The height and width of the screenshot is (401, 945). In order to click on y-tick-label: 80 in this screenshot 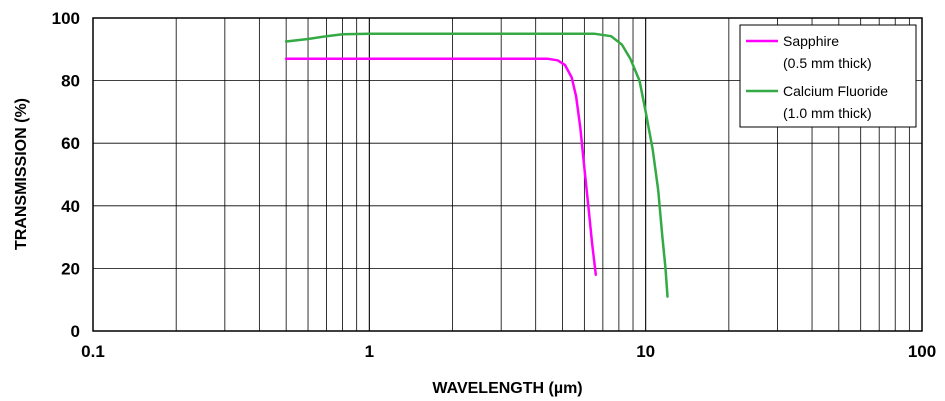, I will do `click(70, 81)`.